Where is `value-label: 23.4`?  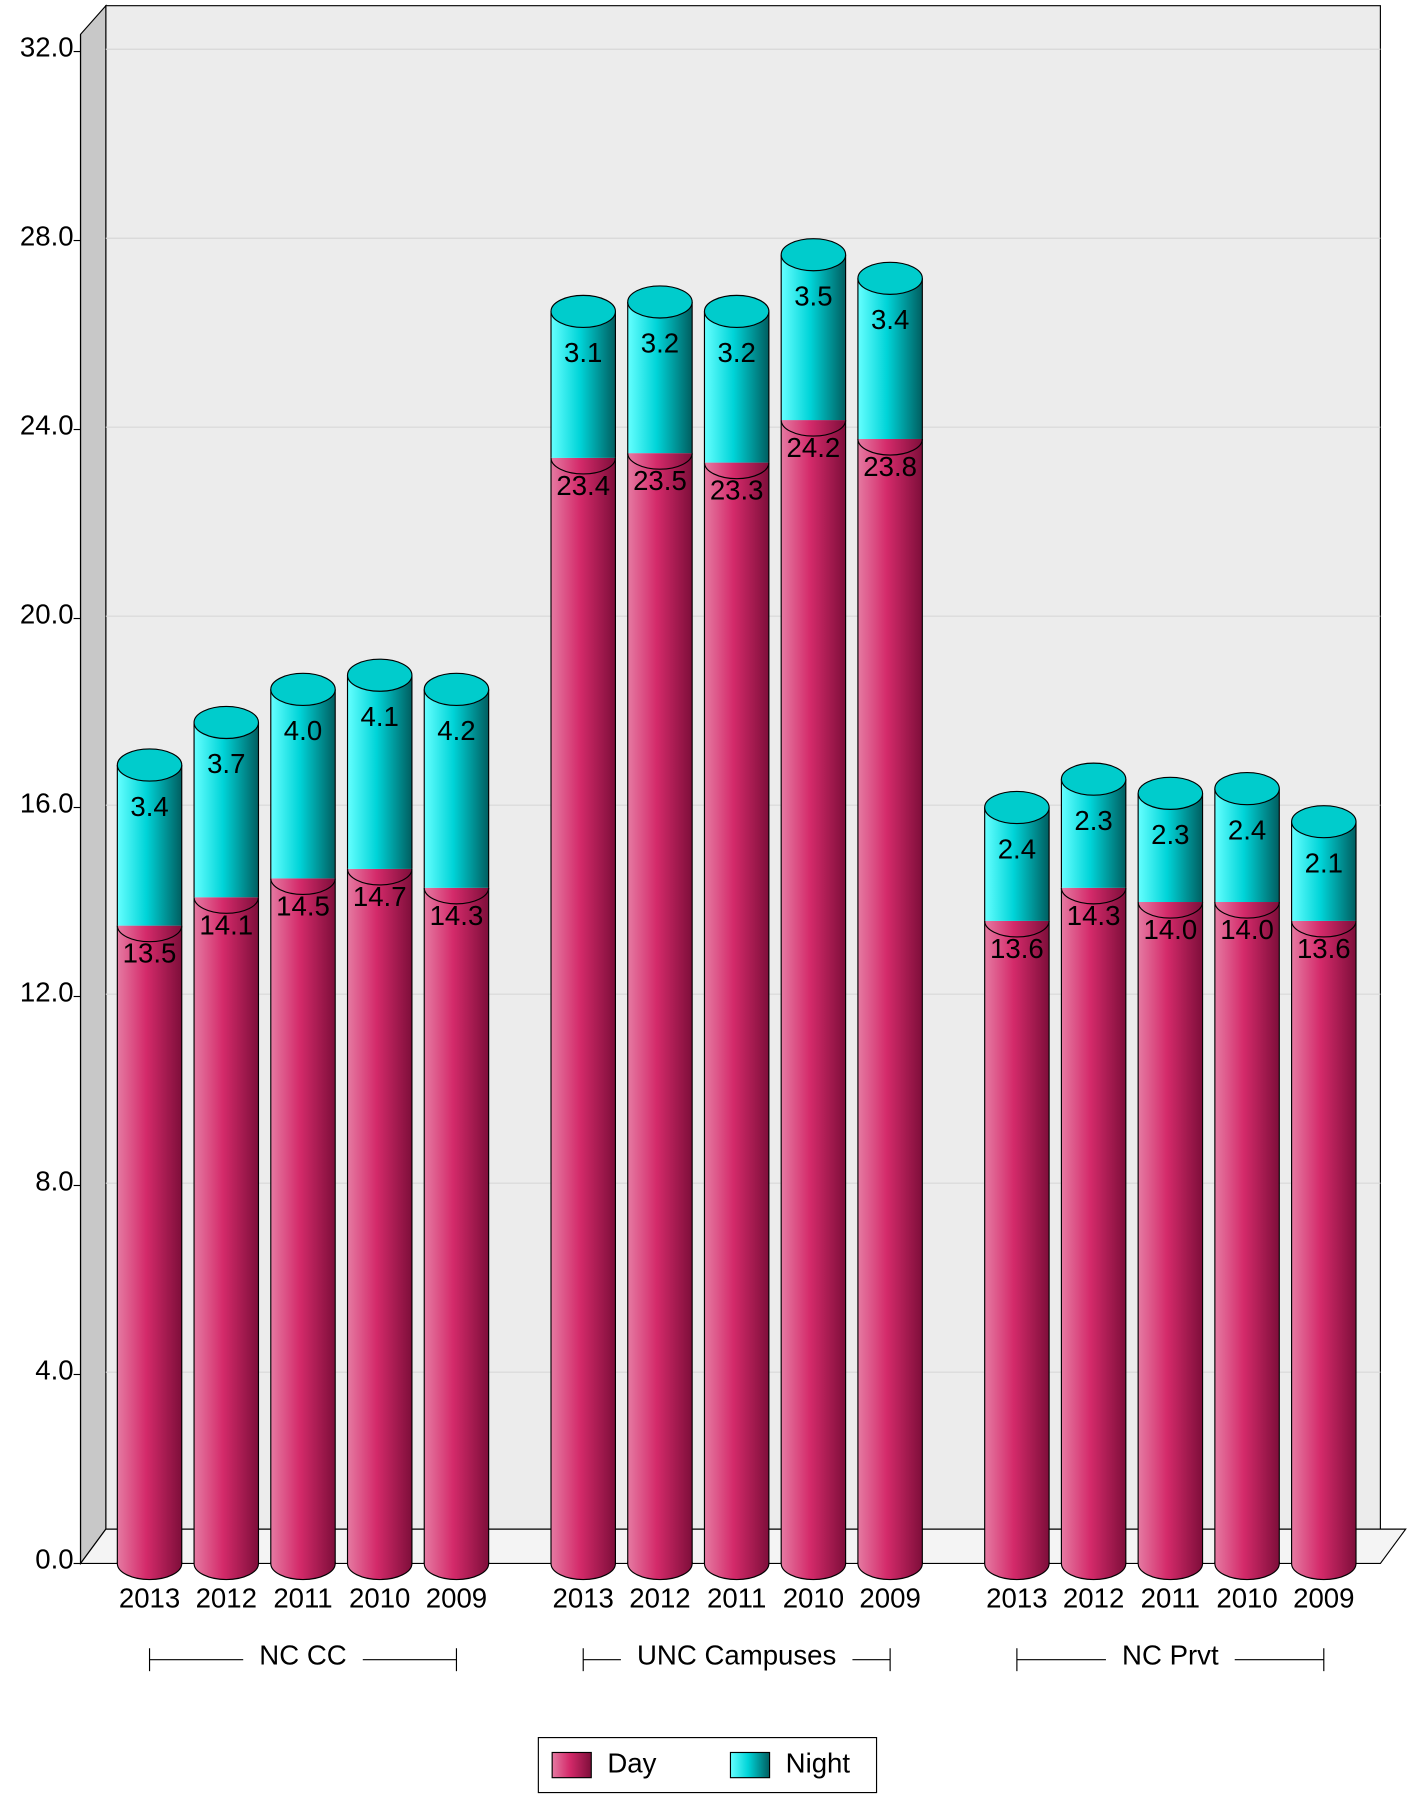 value-label: 23.4 is located at coordinates (583, 485).